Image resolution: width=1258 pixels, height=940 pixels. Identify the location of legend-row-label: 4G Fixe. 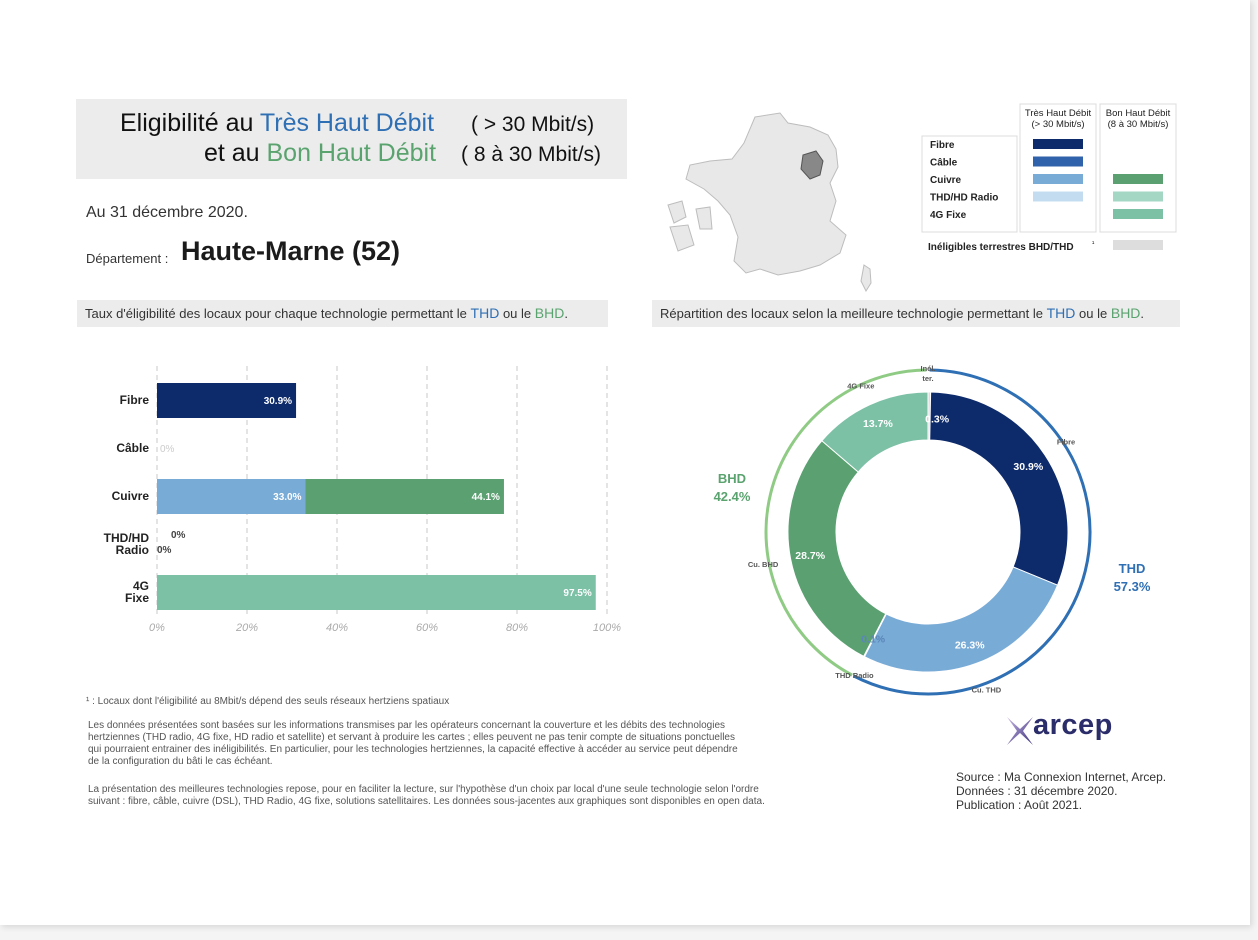
(948, 215).